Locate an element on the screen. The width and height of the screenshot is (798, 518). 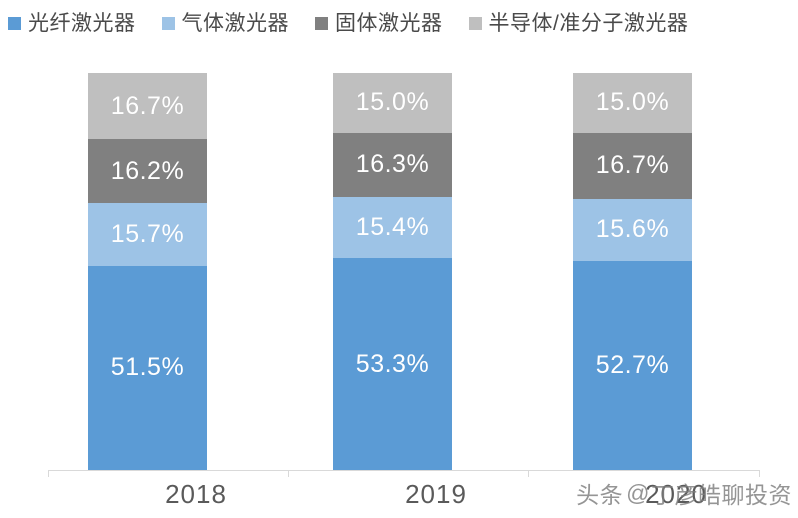
bar-segment-fiber-laser: 51.5% is located at coordinates (147, 367).